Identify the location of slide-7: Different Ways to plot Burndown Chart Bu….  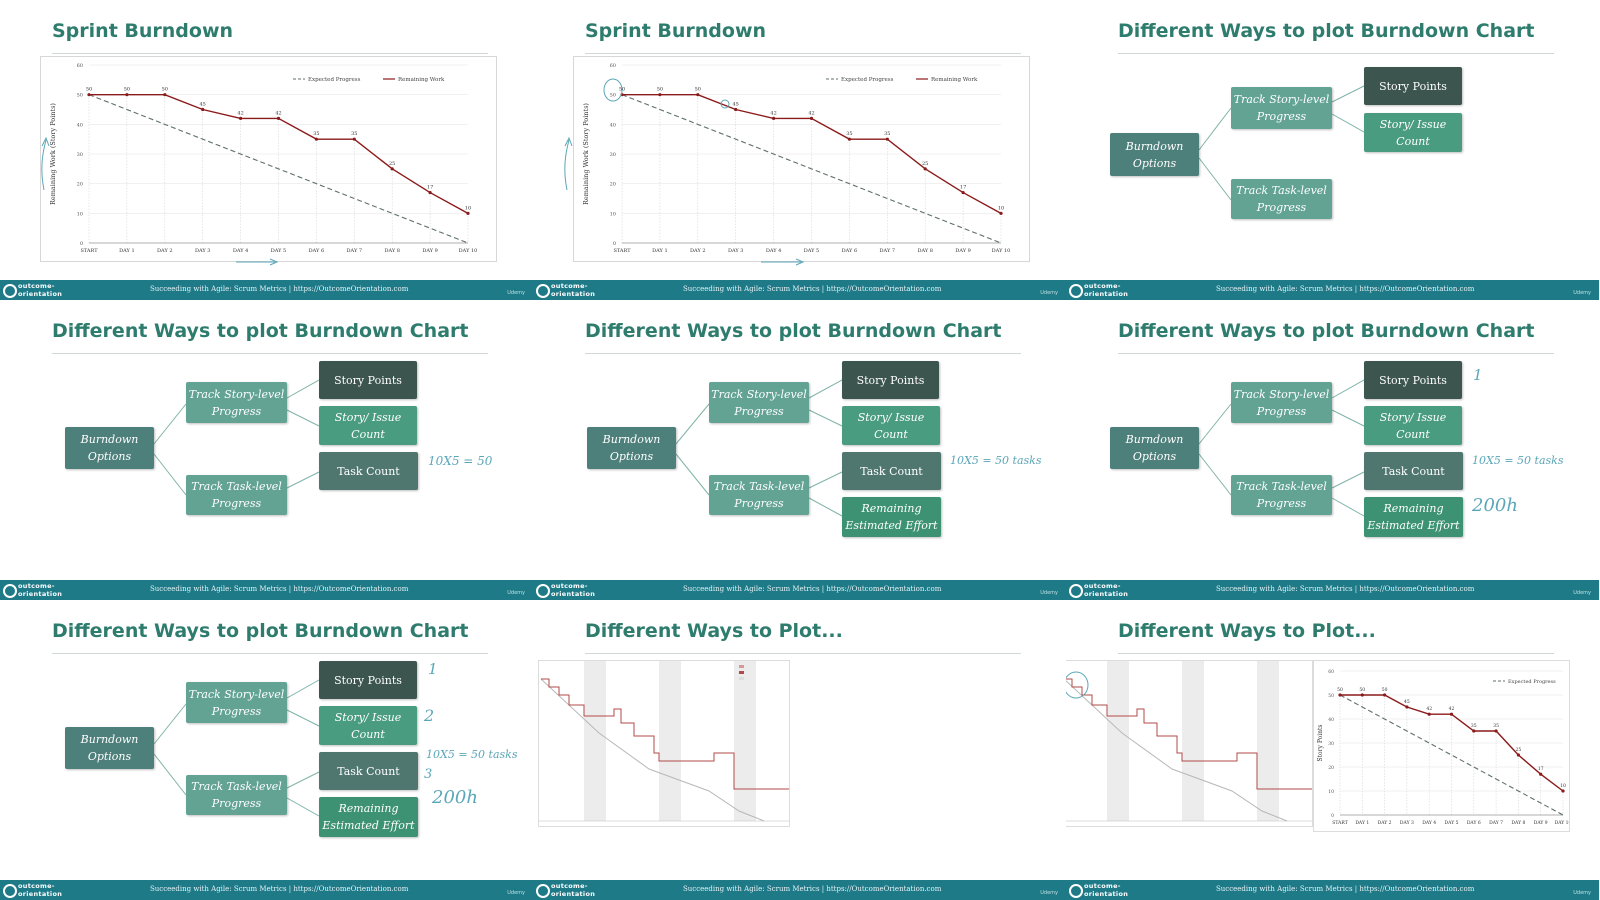
(266, 750).